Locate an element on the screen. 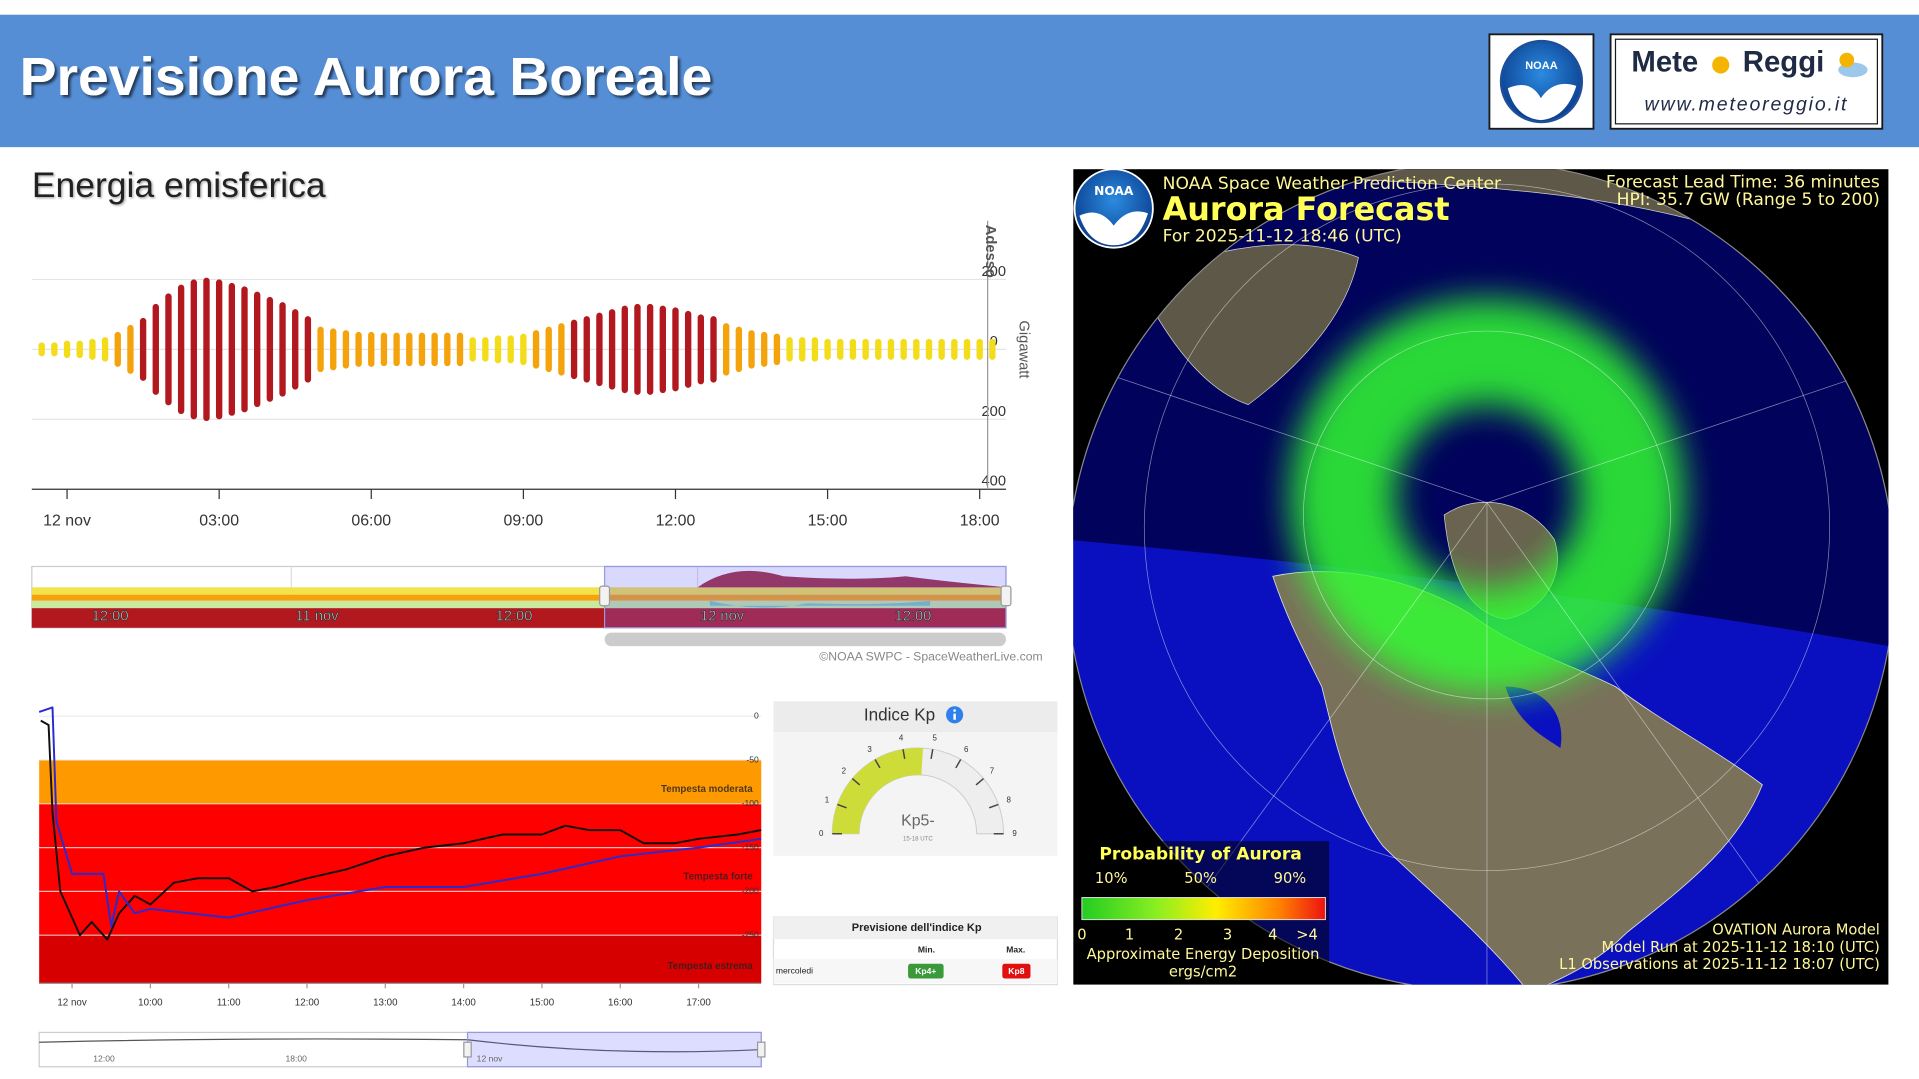 Image resolution: width=1919 pixels, height=1079 pixels. x-tick-label: 18:00 is located at coordinates (980, 520).